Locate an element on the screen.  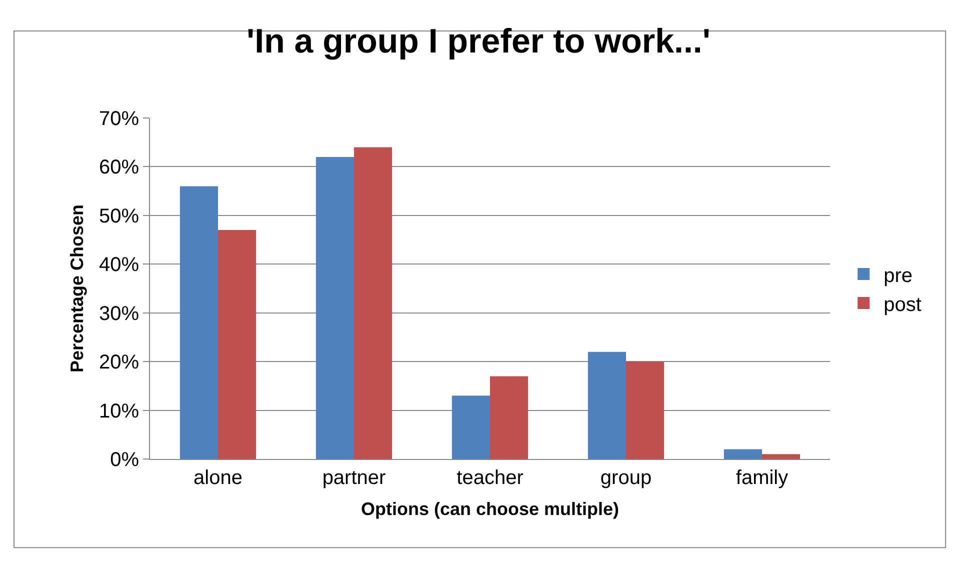
x-tick-label: teacher is located at coordinates (490, 478).